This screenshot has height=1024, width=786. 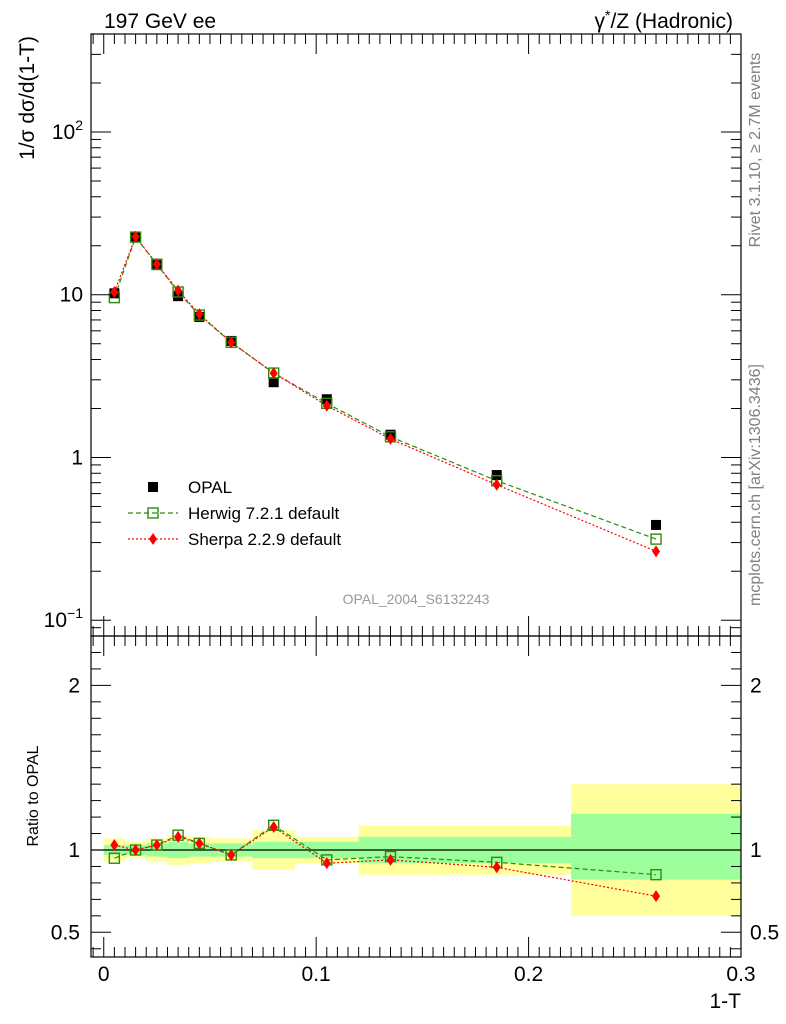 What do you see at coordinates (64, 618) in the screenshot?
I see `main-ytick-label-0: 10⁻¹` at bounding box center [64, 618].